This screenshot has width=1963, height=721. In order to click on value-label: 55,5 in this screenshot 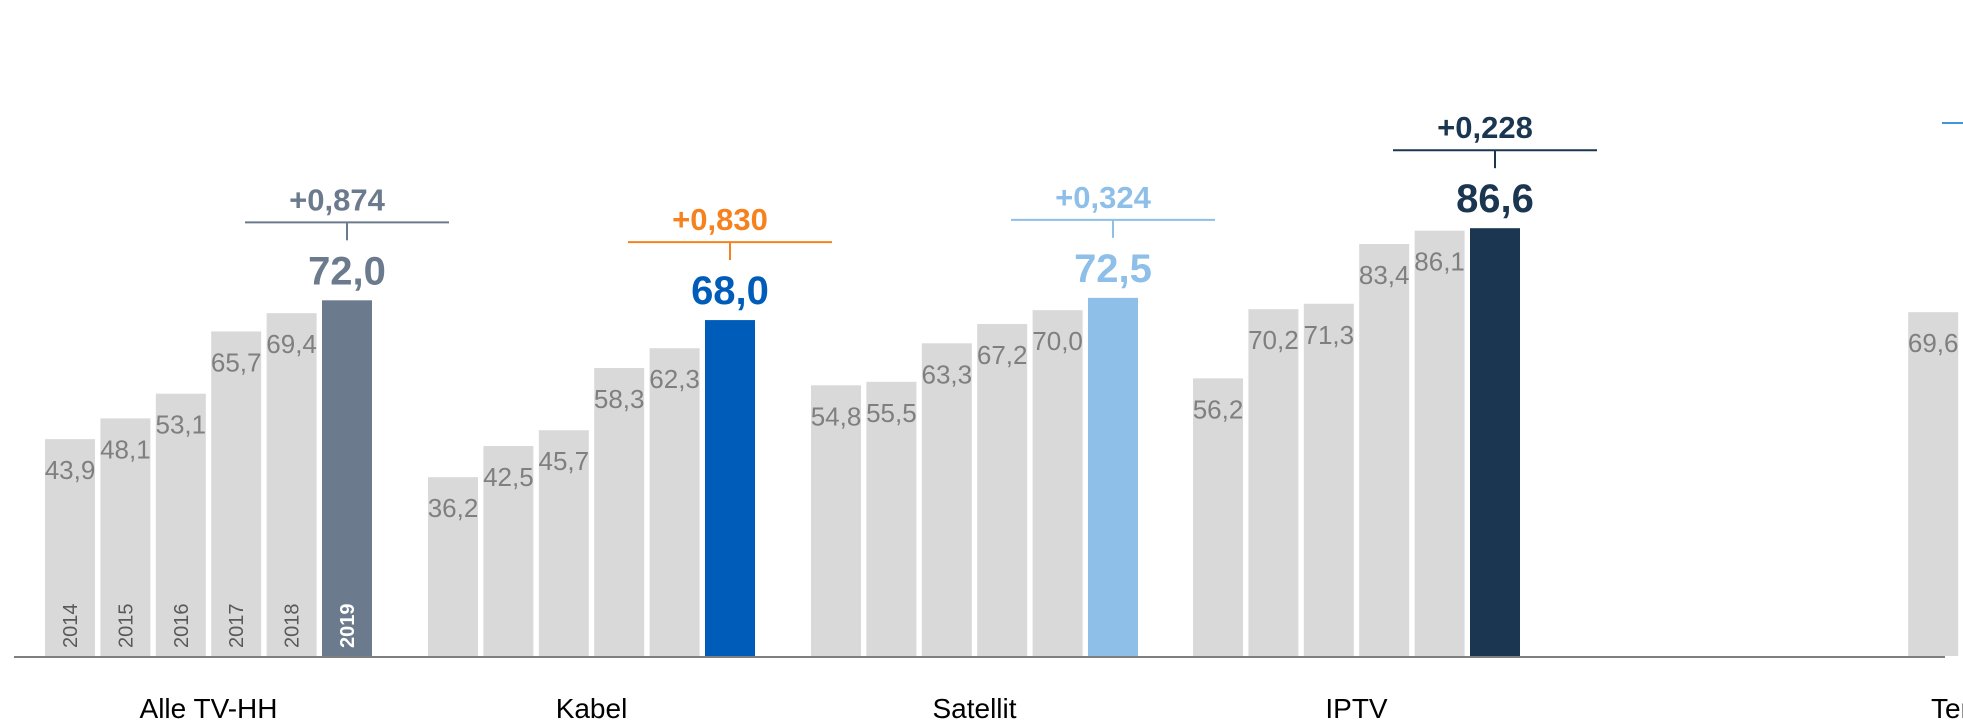, I will do `click(891, 413)`.